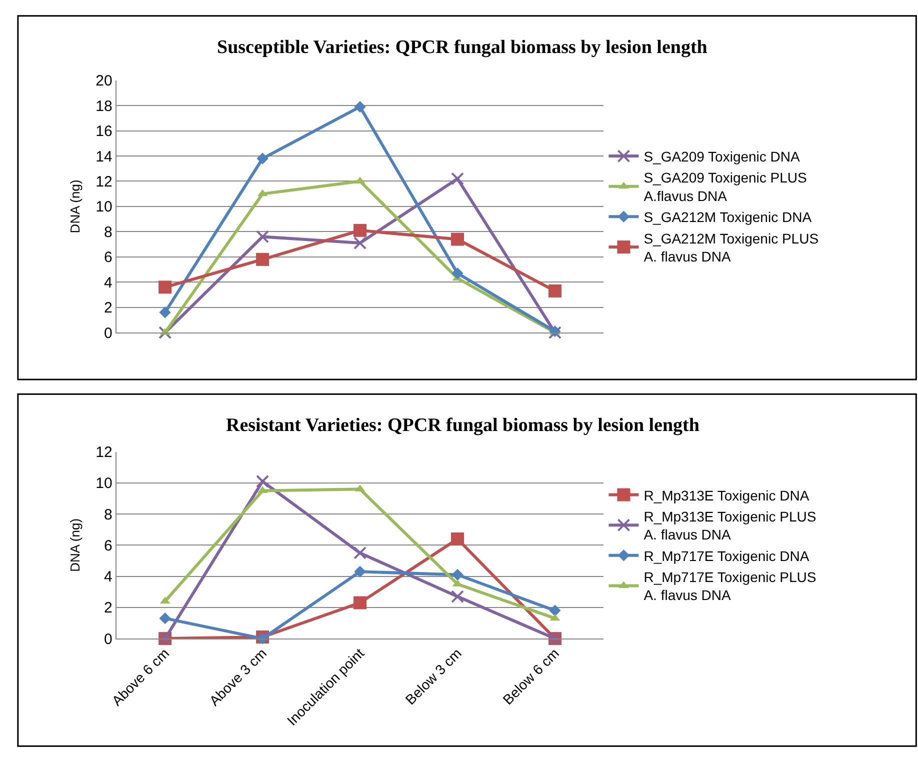  What do you see at coordinates (104, 157) in the screenshot?
I see `y-tick-label: 14` at bounding box center [104, 157].